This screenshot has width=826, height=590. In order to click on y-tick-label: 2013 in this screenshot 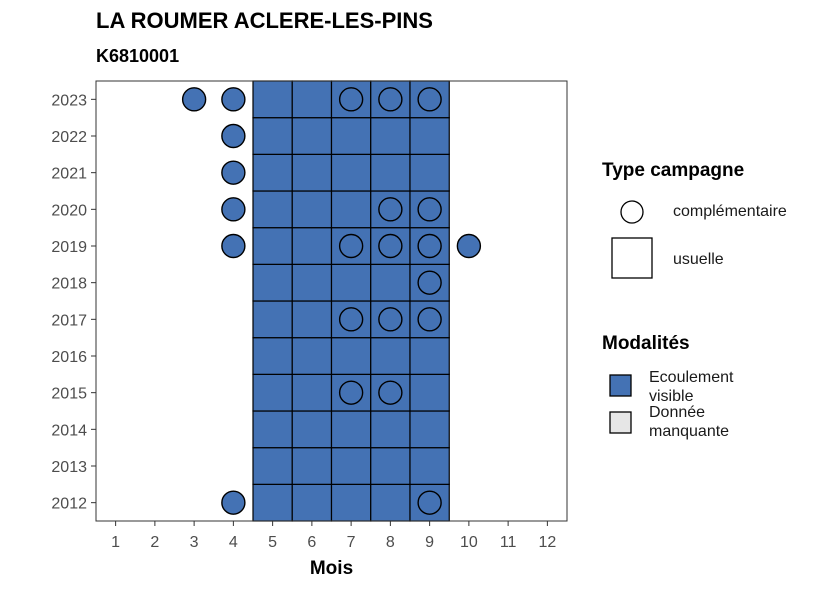, I will do `click(69, 467)`.